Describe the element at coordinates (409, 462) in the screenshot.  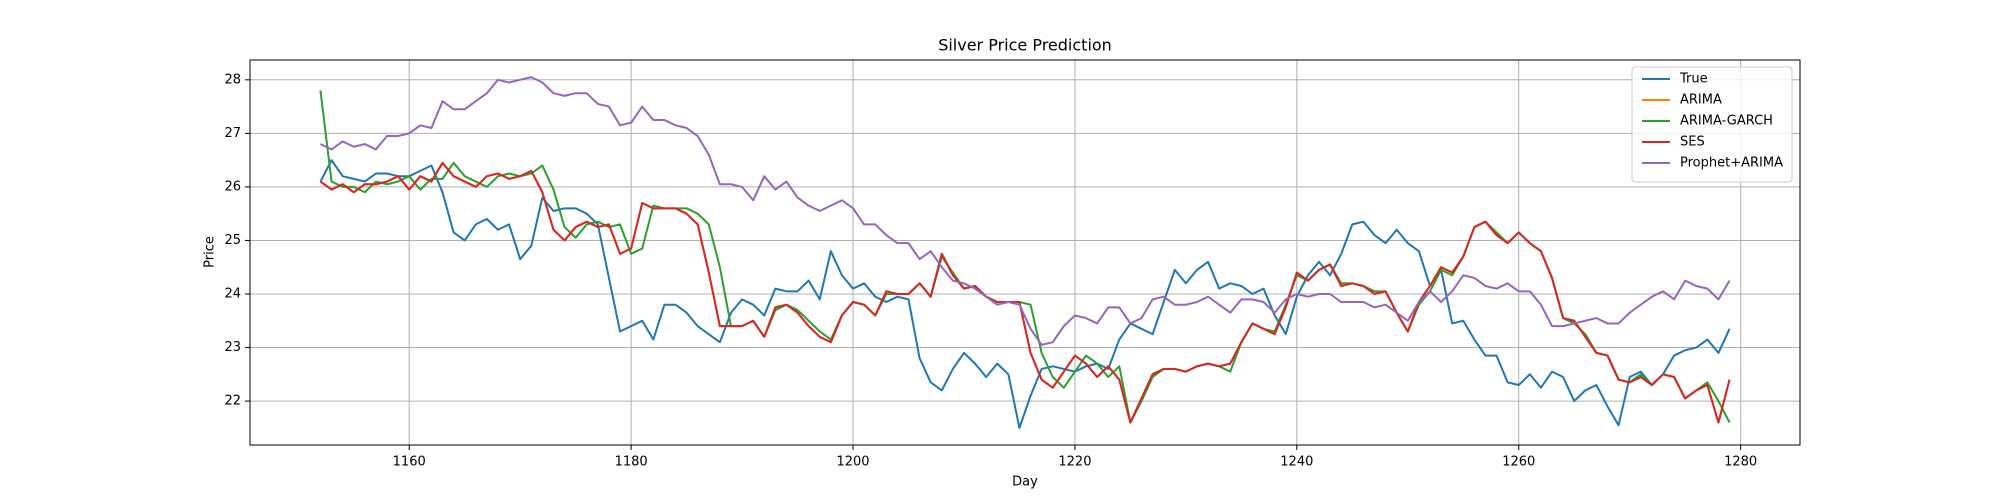
I see `x-tick-label: 1160` at that location.